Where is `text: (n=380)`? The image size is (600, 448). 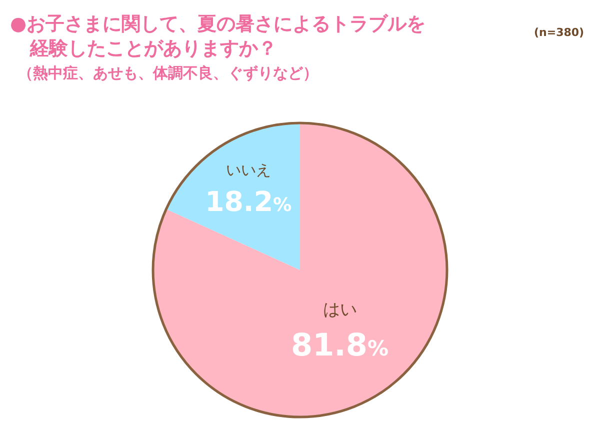 text: (n=380) is located at coordinates (559, 32).